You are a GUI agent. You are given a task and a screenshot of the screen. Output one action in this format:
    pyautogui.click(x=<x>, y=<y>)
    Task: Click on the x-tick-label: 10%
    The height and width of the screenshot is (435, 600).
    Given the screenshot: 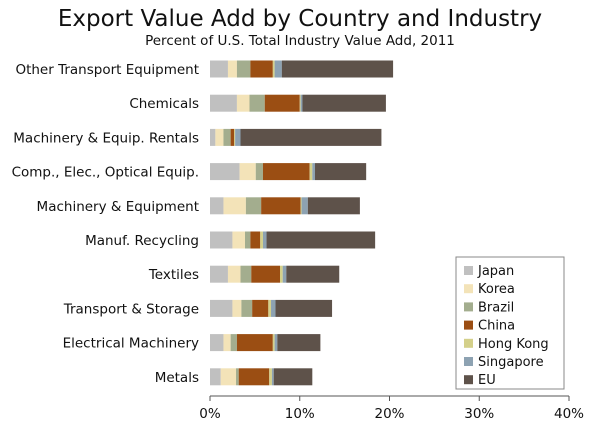 What is the action you would take?
    pyautogui.click(x=300, y=414)
    